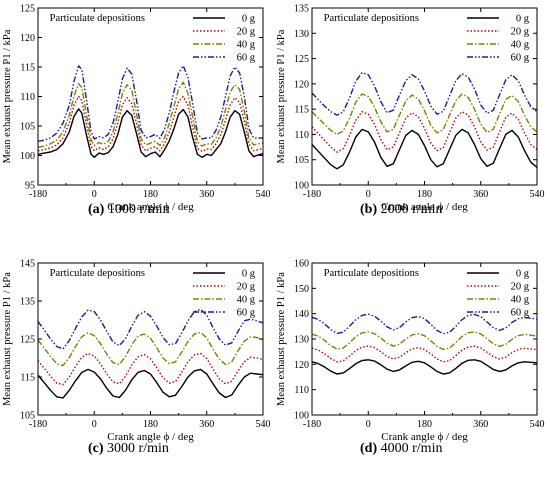 This screenshot has width=550, height=480. I want to click on panel-caption-text: 1000 r/min, so click(136, 209).